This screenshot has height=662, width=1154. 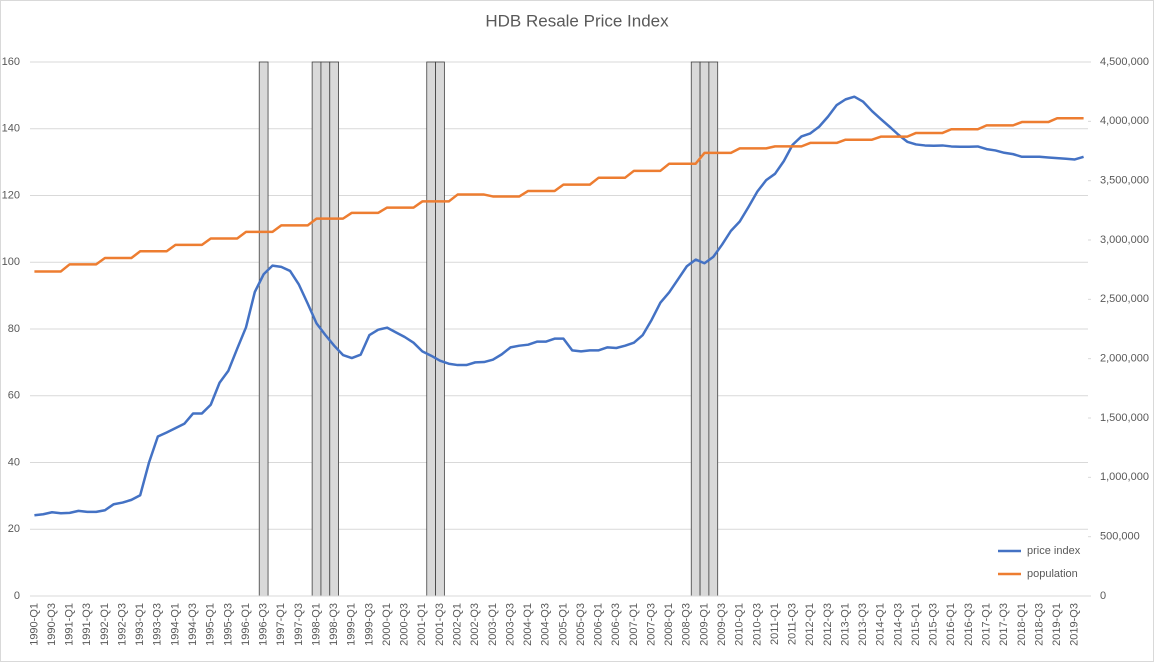 I want to click on y2-tick-label: 4,000,000, so click(x=1124, y=121).